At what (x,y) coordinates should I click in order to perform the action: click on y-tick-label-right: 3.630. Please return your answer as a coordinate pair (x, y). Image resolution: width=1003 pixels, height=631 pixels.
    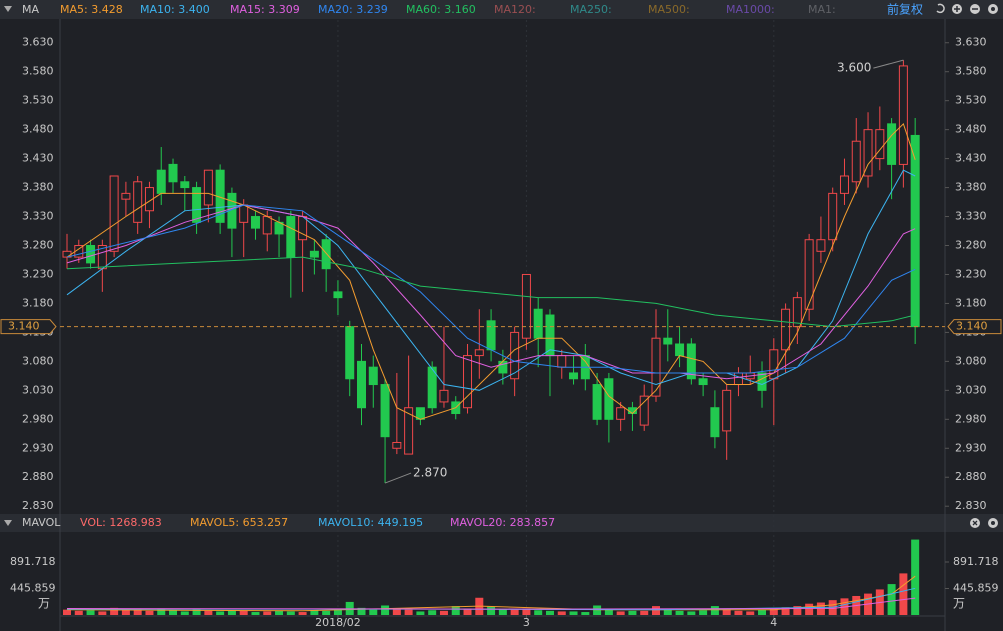
    Looking at the image, I should click on (971, 42).